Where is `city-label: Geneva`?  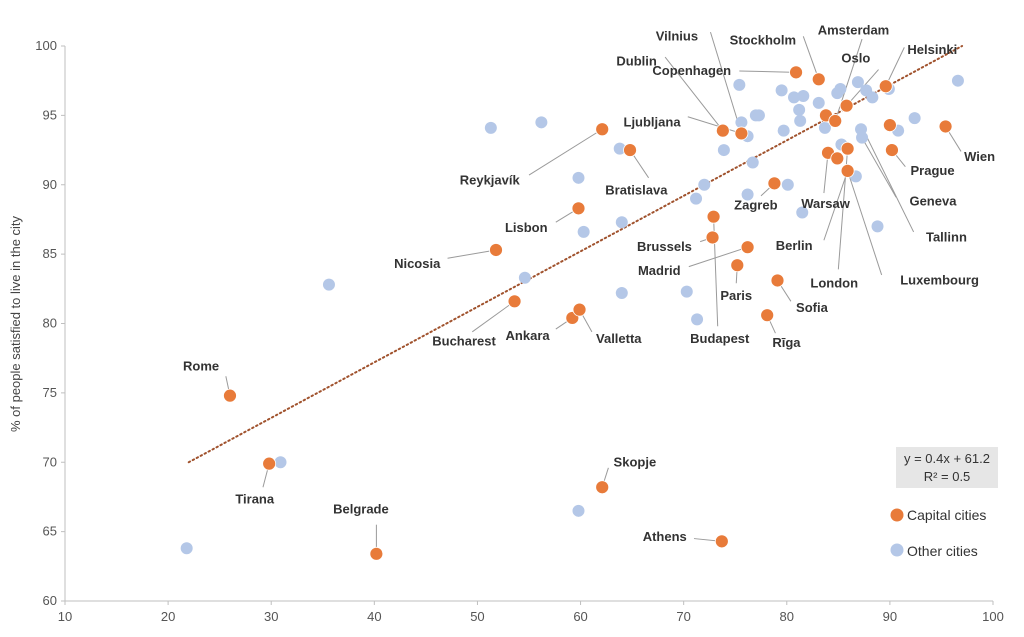 city-label: Geneva is located at coordinates (933, 200).